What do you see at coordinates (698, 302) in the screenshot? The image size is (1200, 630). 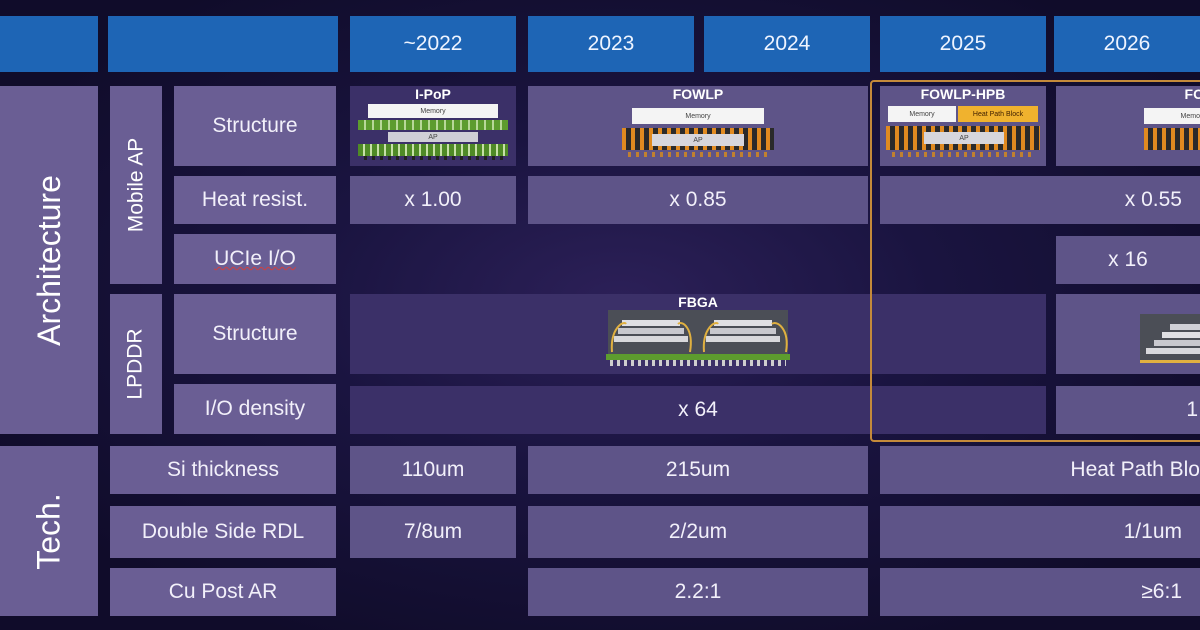 I see `fbga-title: FBGA` at bounding box center [698, 302].